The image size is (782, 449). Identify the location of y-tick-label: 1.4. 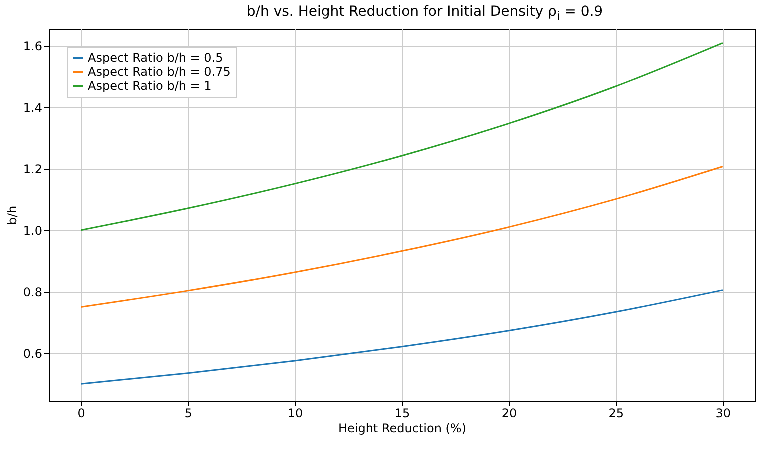
(32, 107).